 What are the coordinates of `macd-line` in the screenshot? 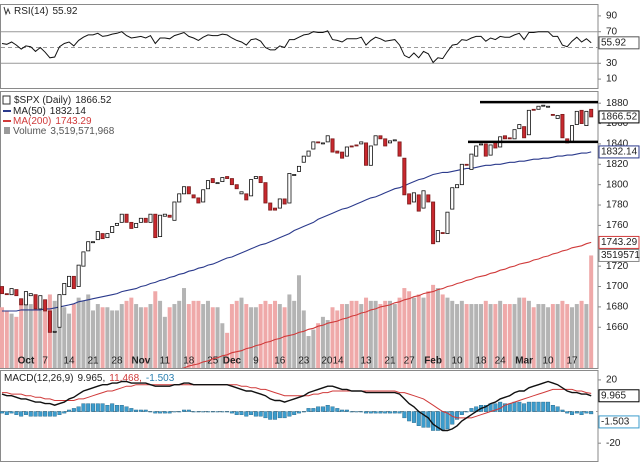 It's located at (297, 401).